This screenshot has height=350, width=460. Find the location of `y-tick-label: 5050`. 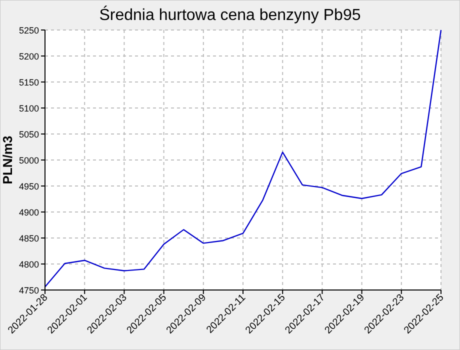

y-tick-label: 5050 is located at coordinates (28, 135).